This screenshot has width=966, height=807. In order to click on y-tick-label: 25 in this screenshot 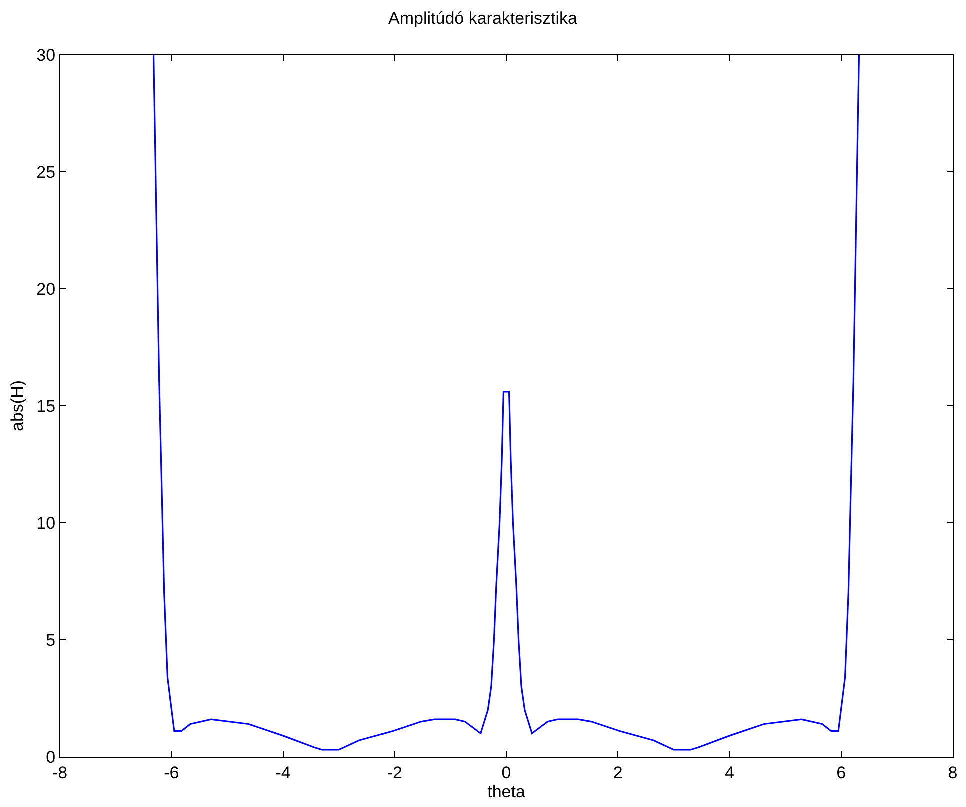, I will do `click(46, 172)`.